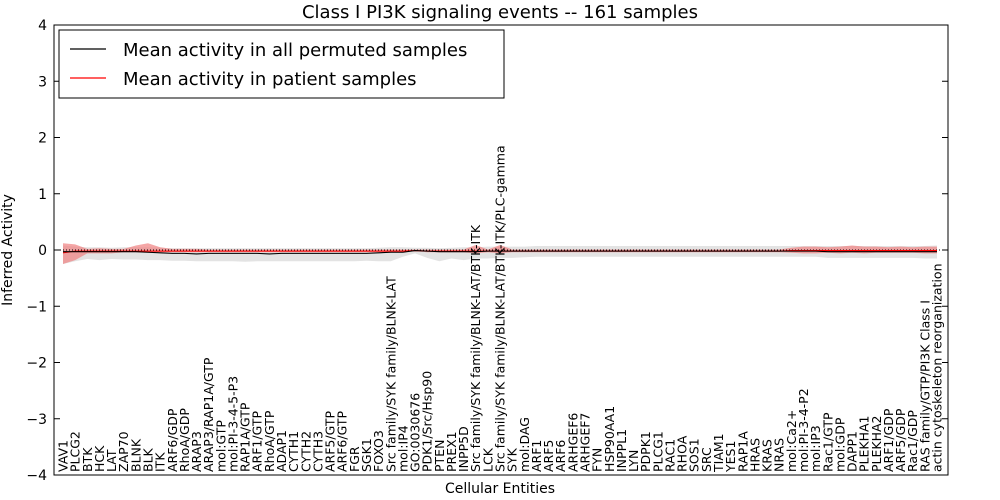 This screenshot has width=1000, height=500. Describe the element at coordinates (791, 441) in the screenshot. I see `x-tick-label: mol:Ca2+` at that location.